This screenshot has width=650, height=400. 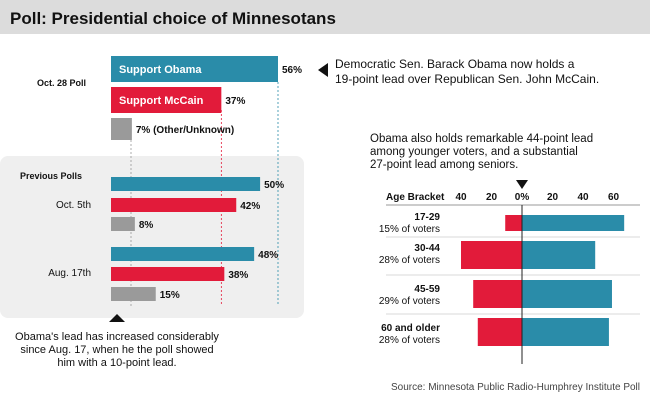 What do you see at coordinates (116, 363) in the screenshot?
I see `aug-note-line: him with a 10-point lead.` at bounding box center [116, 363].